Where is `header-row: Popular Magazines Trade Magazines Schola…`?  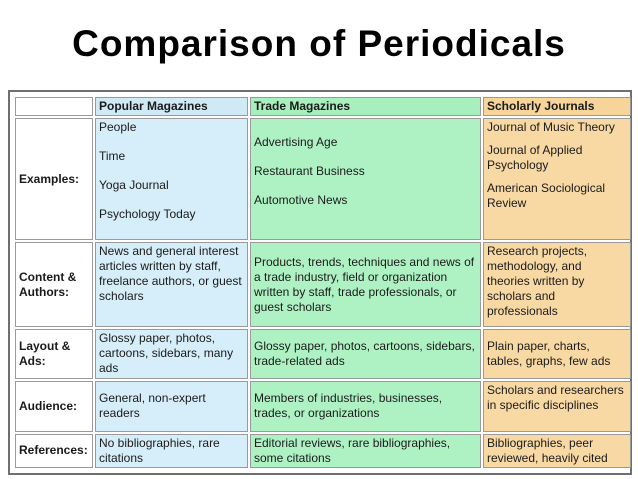
header-row: Popular Magazines Trade Magazines Schola… is located at coordinates (323, 107).